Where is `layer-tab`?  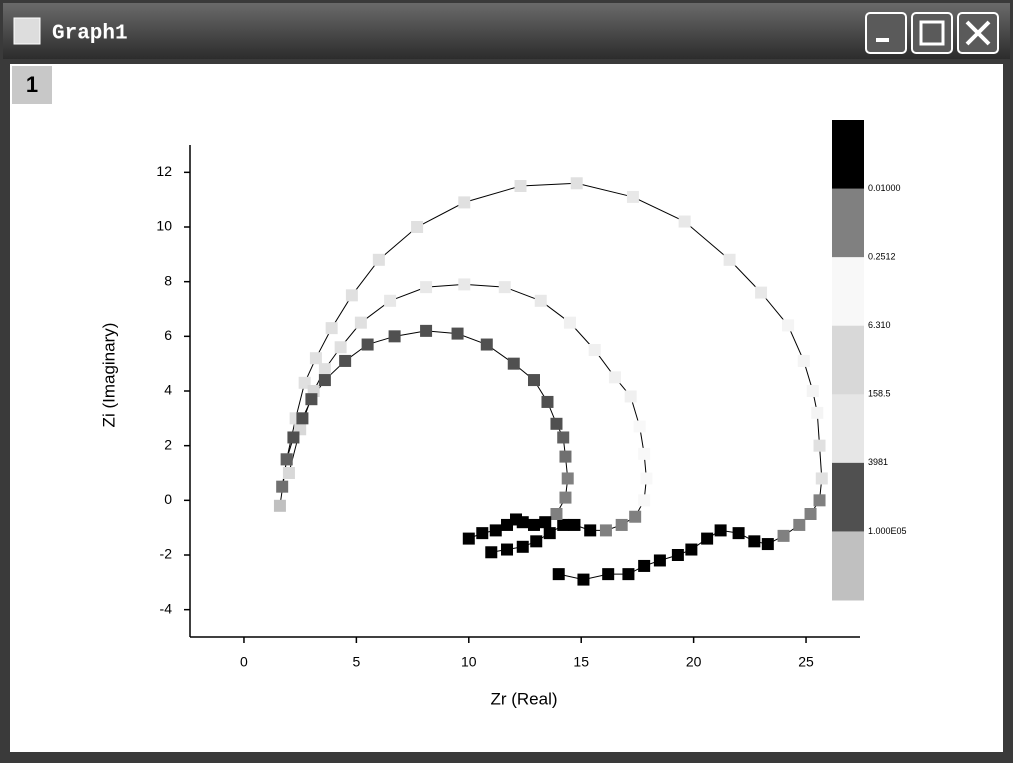 layer-tab is located at coordinates (32, 85).